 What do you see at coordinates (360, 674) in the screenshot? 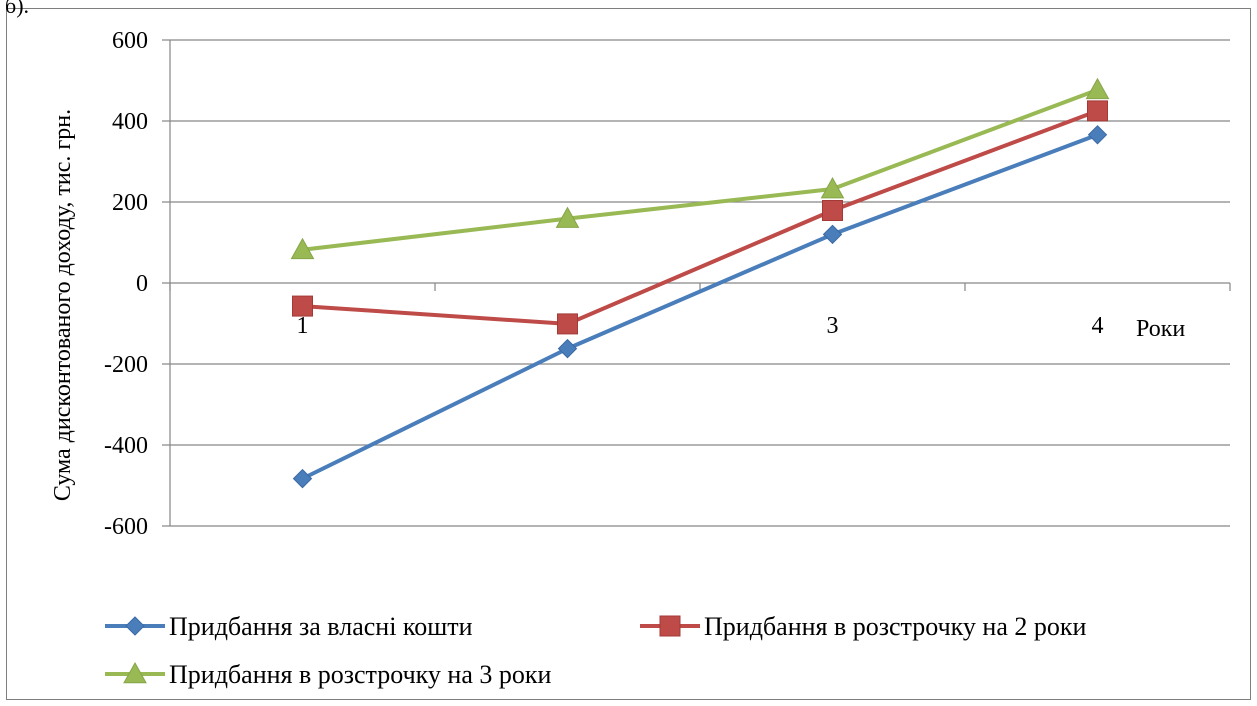
I see `legend-label: Придбання в розстрочку на 3 роки` at bounding box center [360, 674].